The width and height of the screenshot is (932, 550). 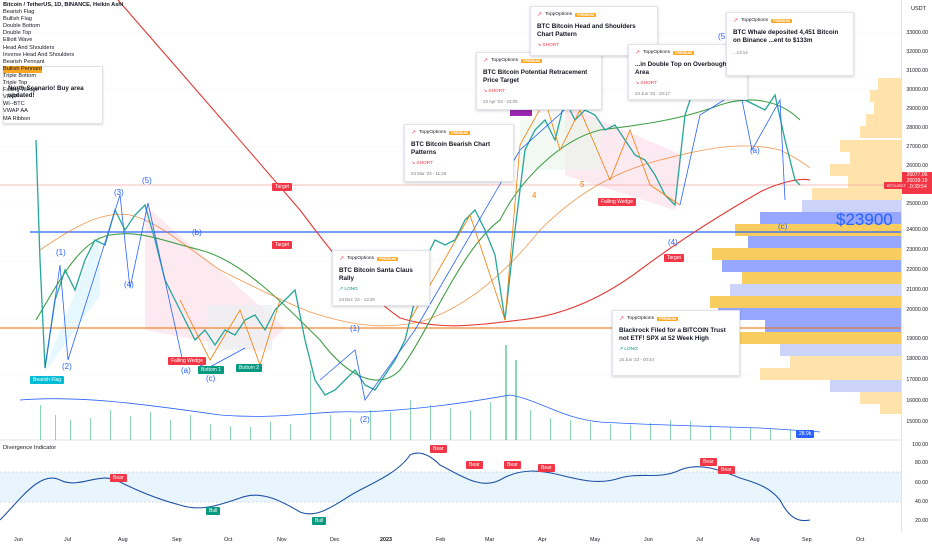 I want to click on price-tick: 22000.00, so click(x=917, y=270).